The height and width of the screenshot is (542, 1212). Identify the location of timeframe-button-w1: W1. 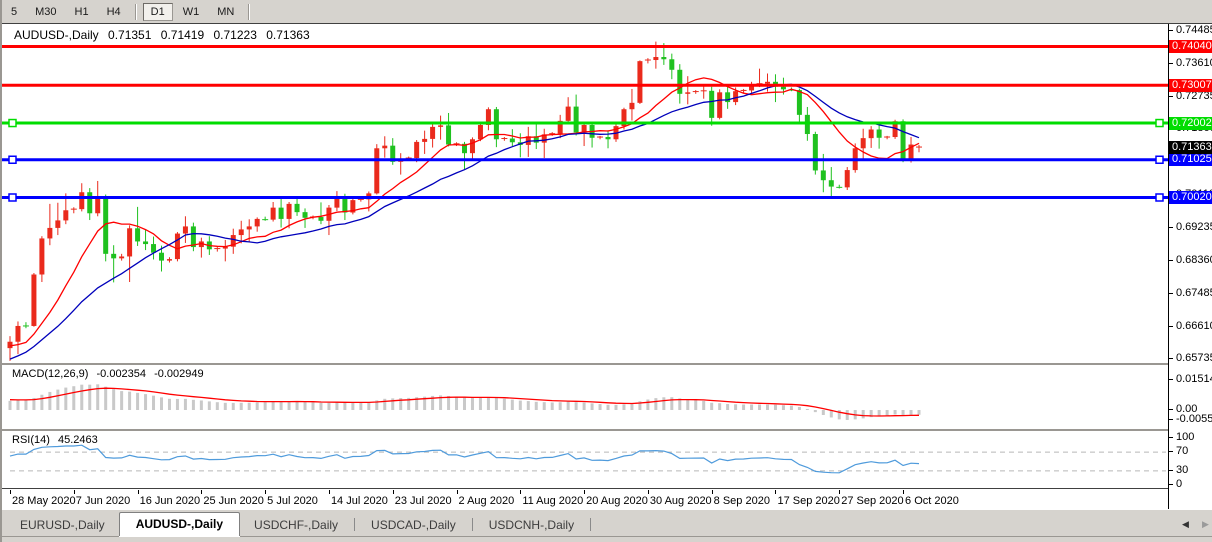
(191, 11).